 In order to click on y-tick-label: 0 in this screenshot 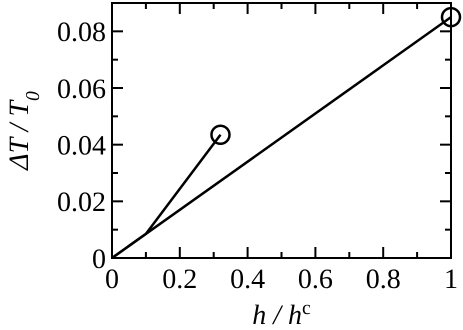, I will do `click(99, 259)`.